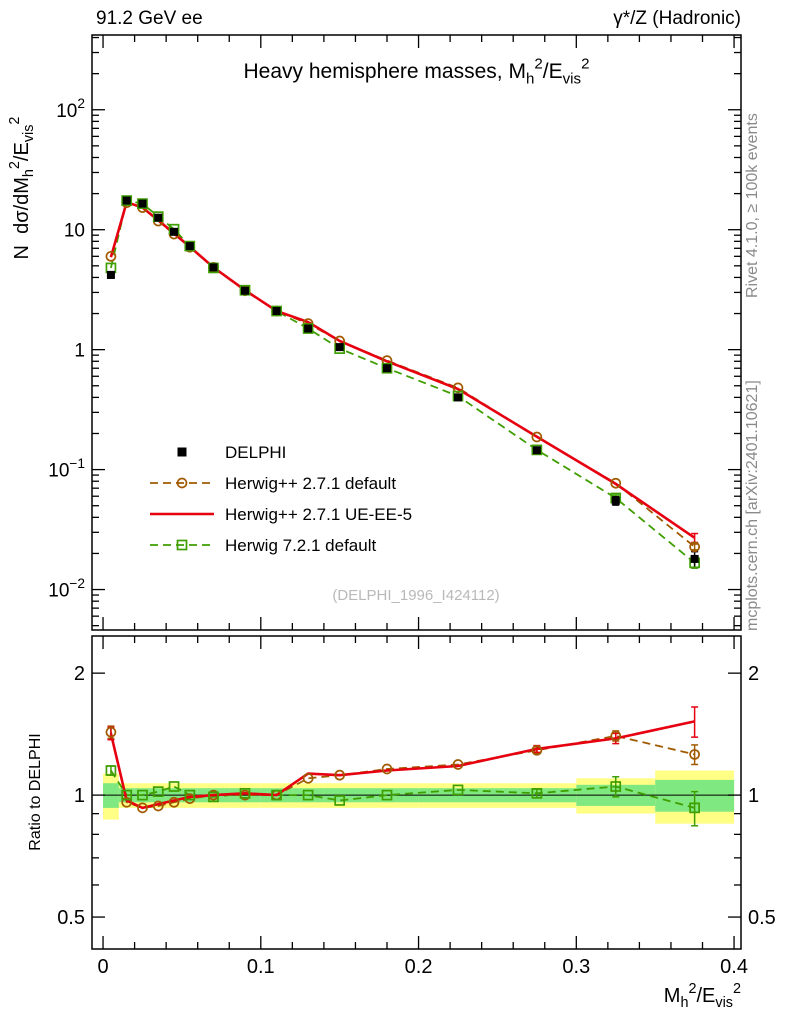  Describe the element at coordinates (417, 72) in the screenshot. I see `plot-title: Heavy hemisphere masses, Mh2/Evis2` at that location.